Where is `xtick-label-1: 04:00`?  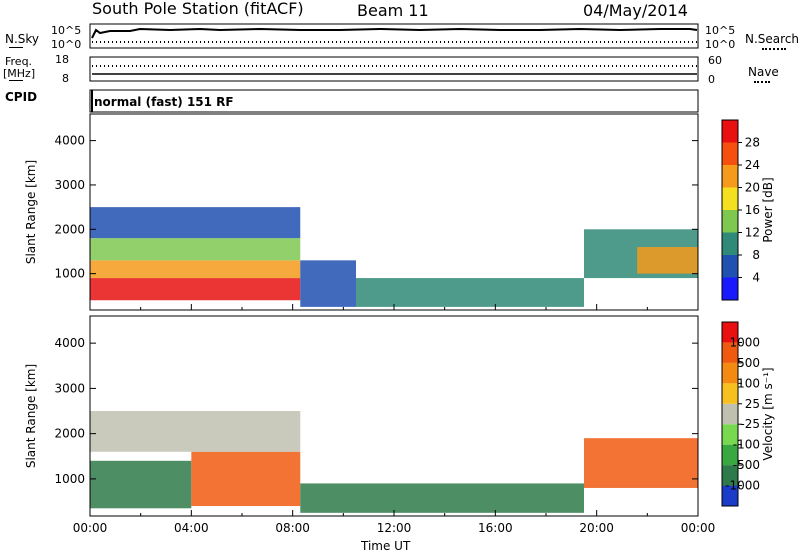 xtick-label-1: 04:00 is located at coordinates (191, 528).